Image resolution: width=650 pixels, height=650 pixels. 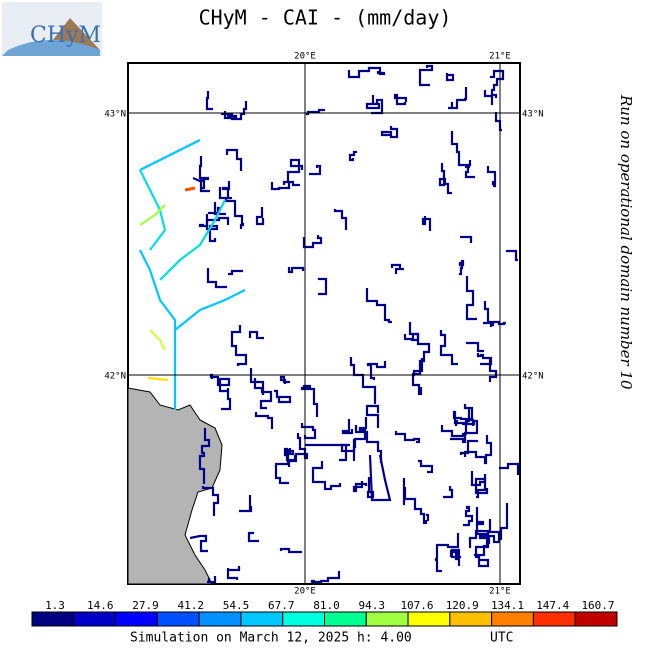 I want to click on legend-label: 67.7, so click(x=281, y=605).